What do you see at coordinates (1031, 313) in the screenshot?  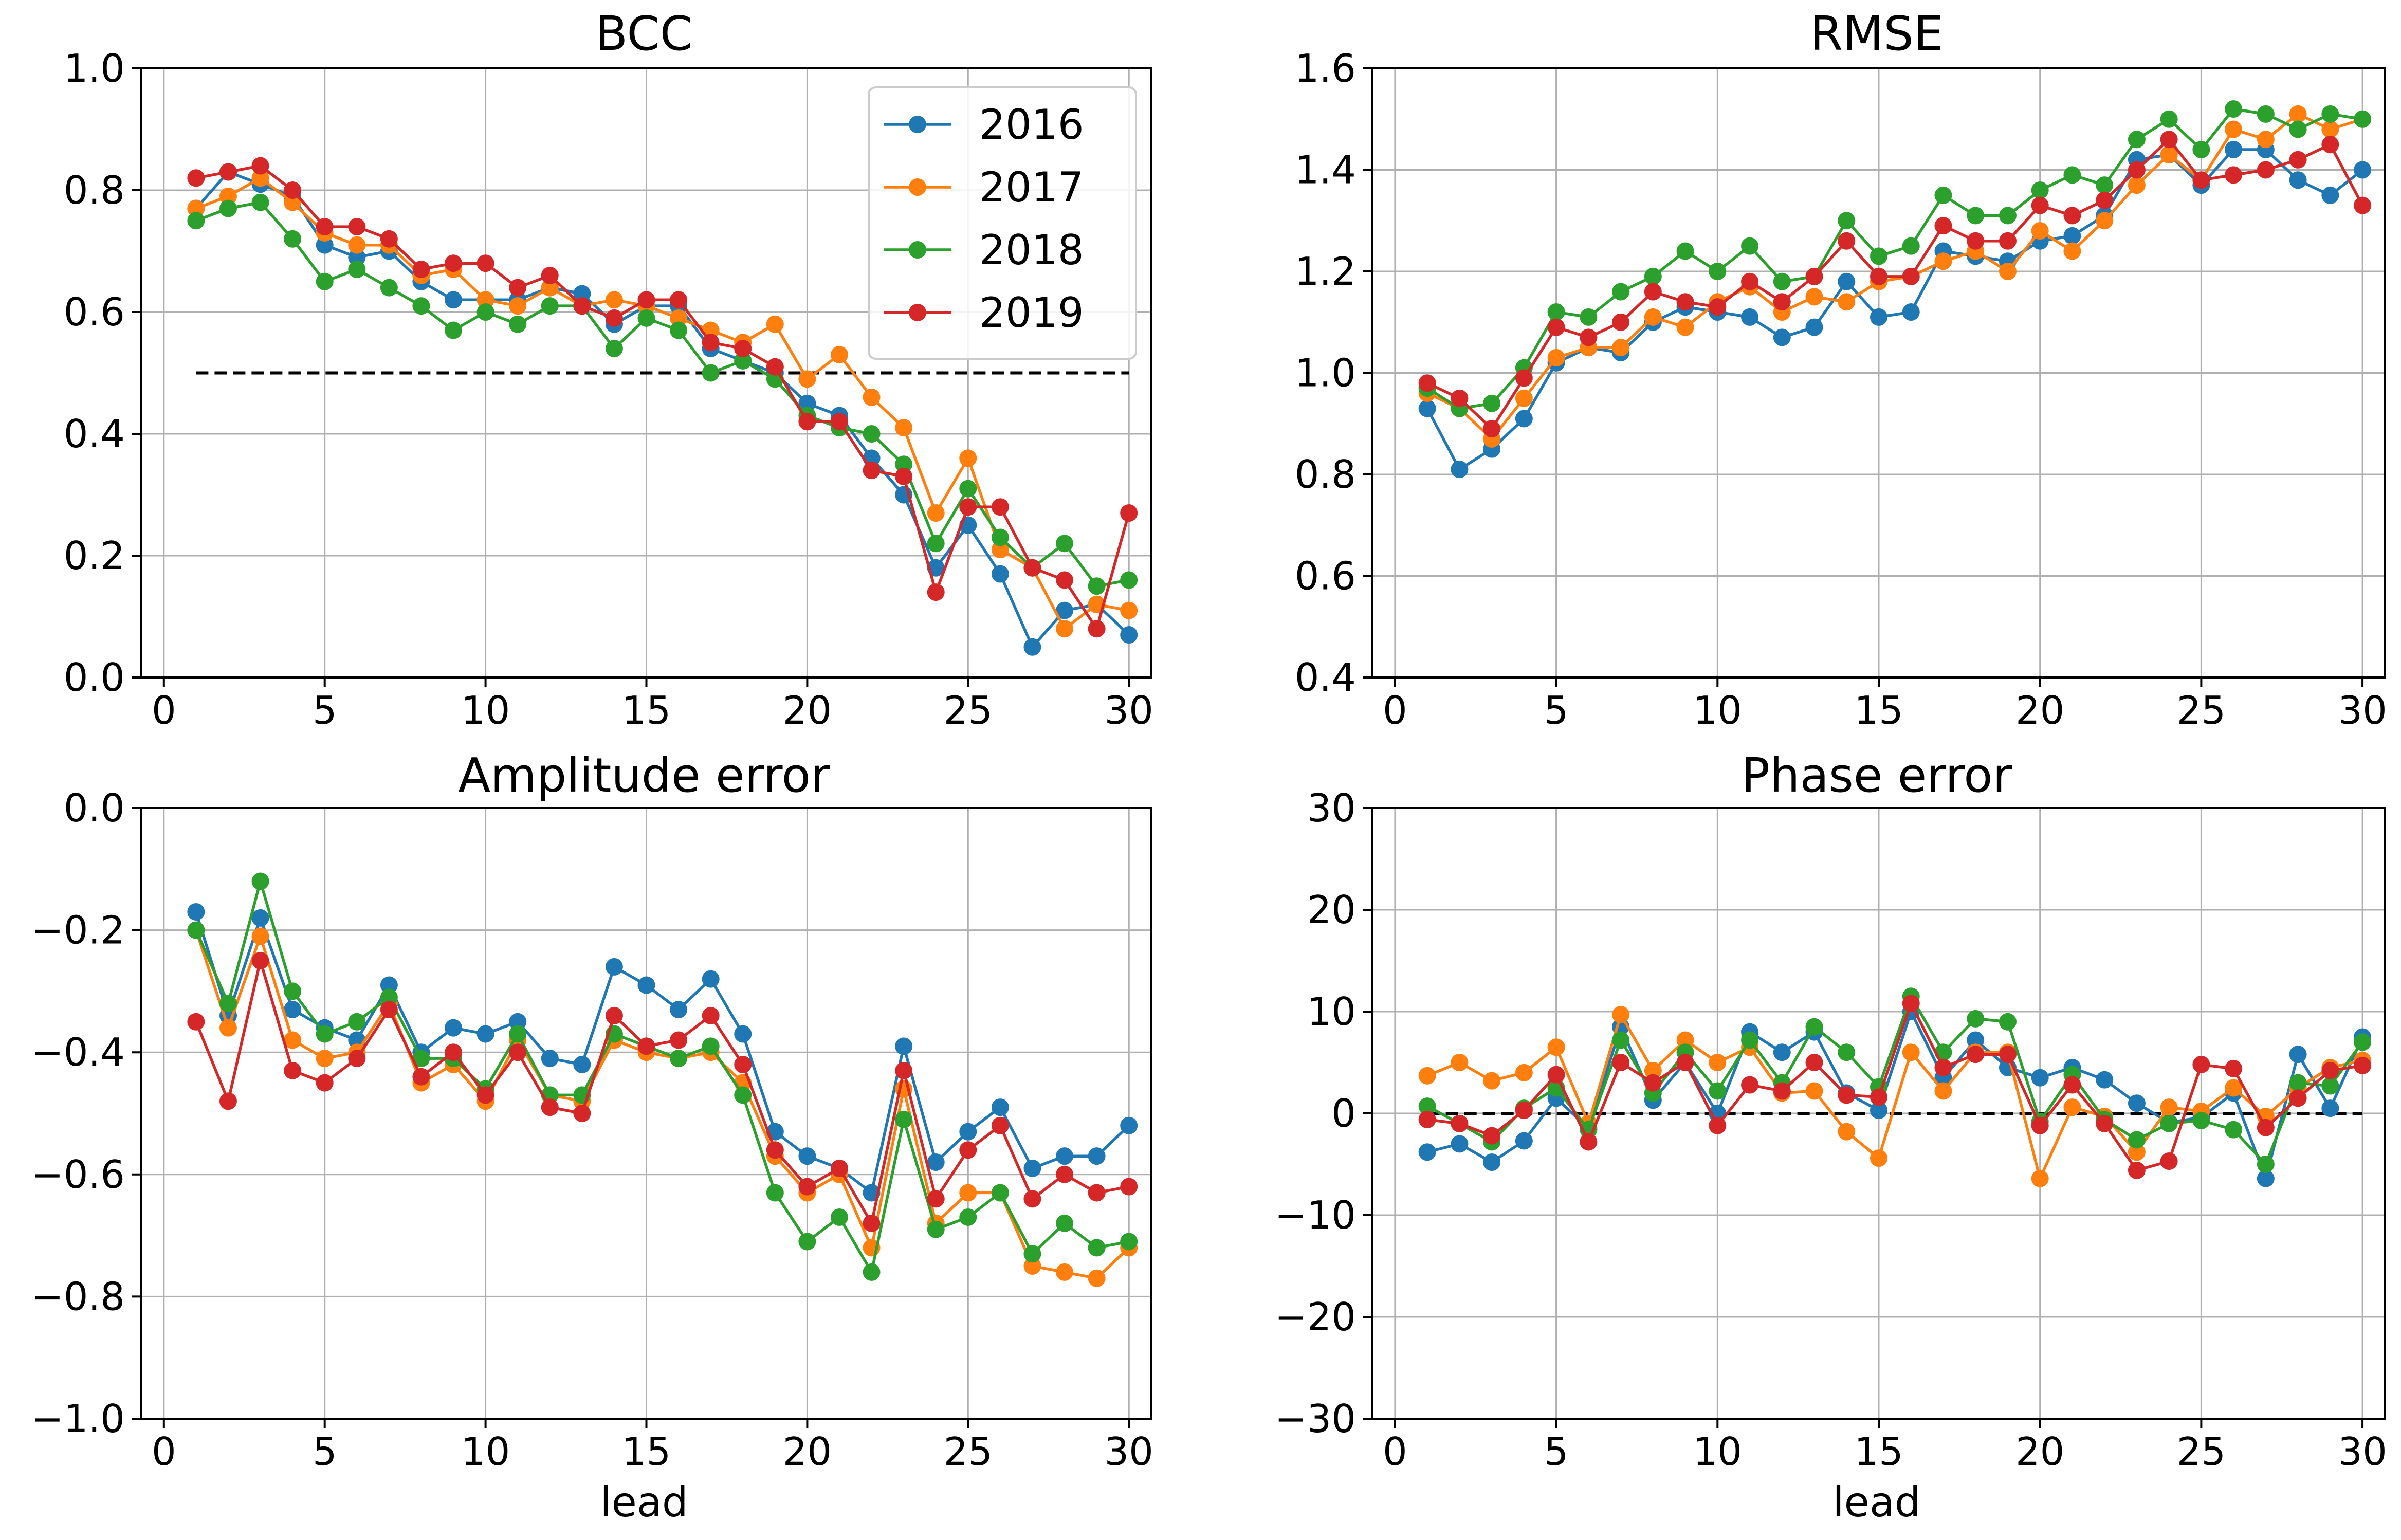 I see `bcc-legend-label-2019: 2019` at bounding box center [1031, 313].